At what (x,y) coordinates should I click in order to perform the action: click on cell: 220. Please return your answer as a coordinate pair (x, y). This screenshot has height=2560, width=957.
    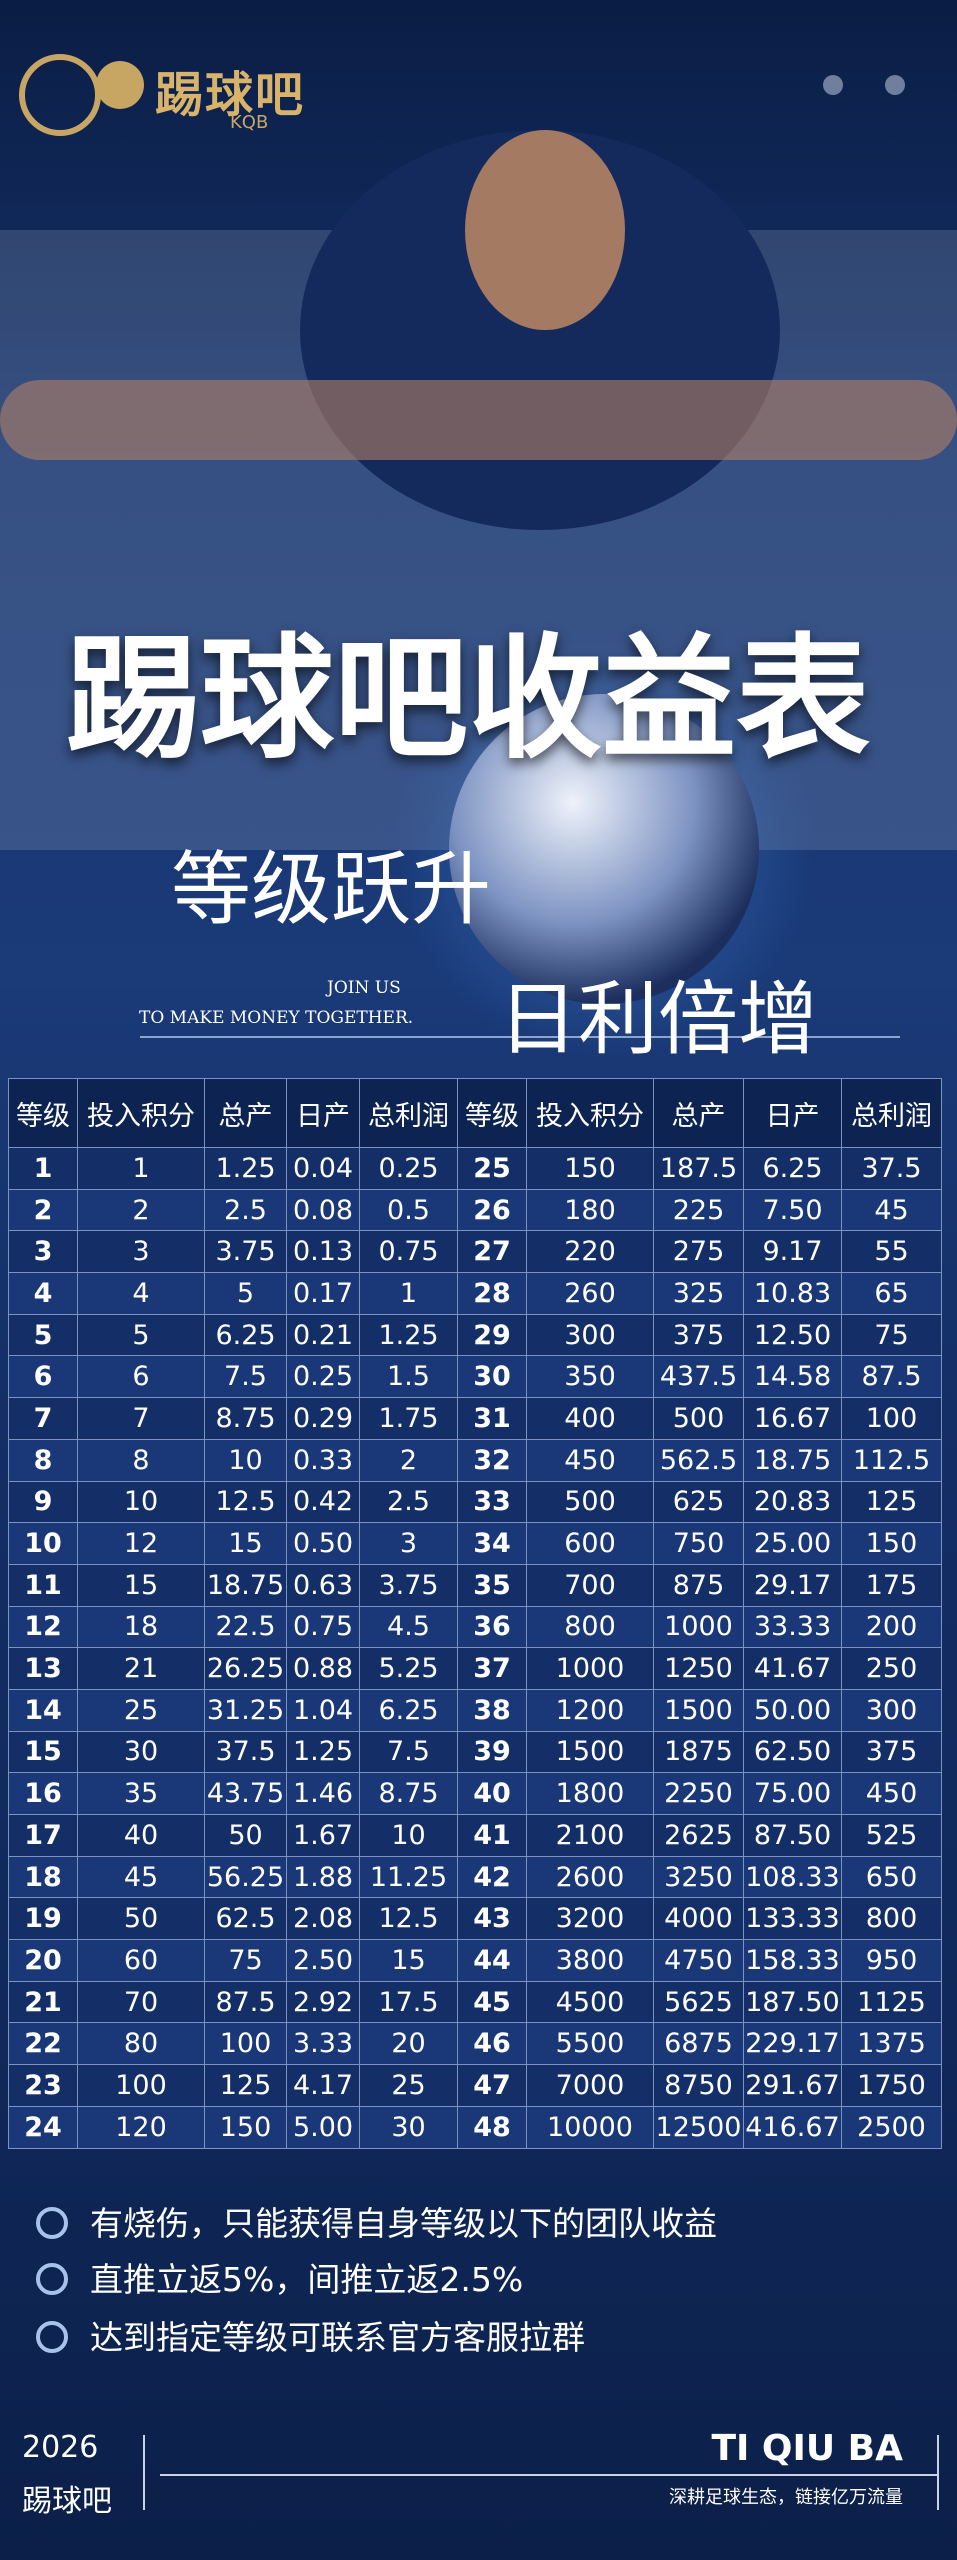
    Looking at the image, I should click on (590, 1252).